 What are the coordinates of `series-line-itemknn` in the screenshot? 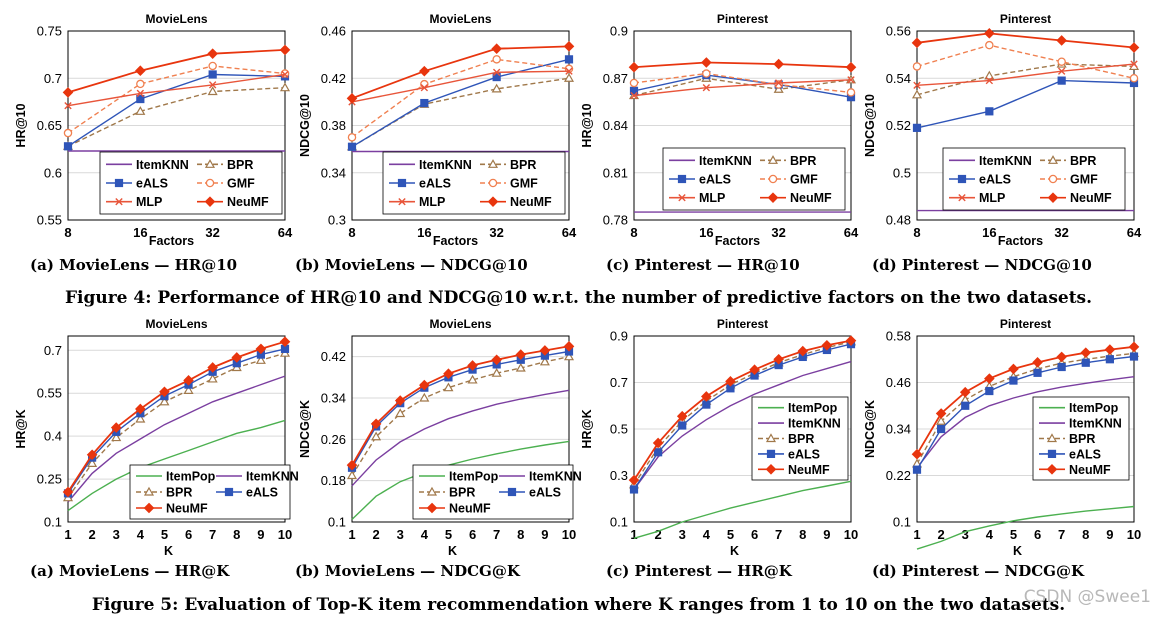 It's located at (1025, 422).